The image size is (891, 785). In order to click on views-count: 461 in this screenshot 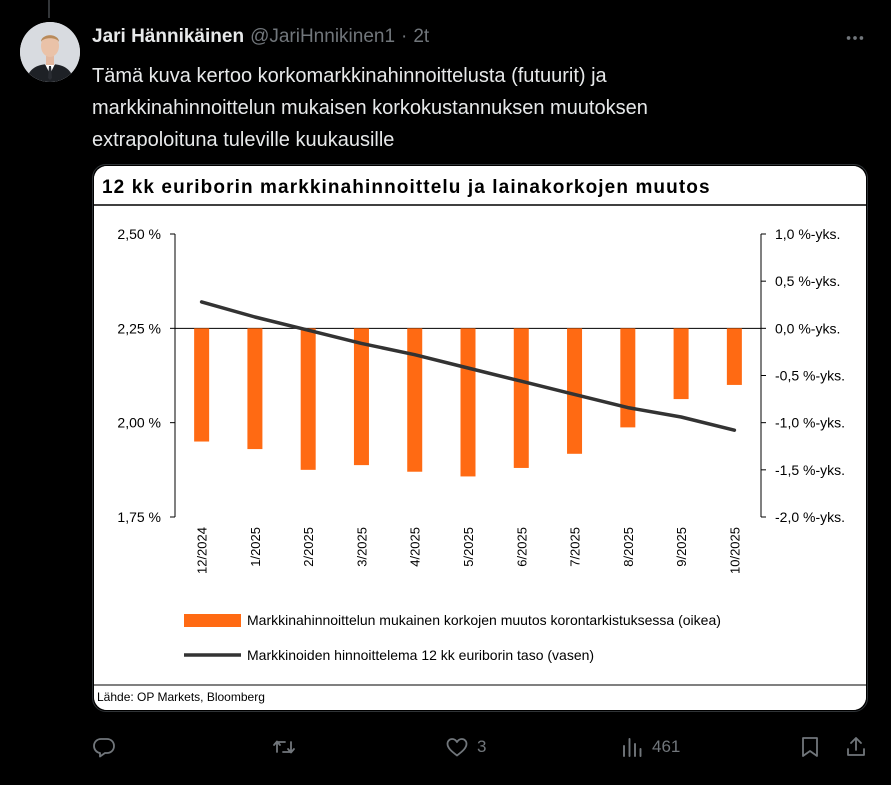, I will do `click(666, 746)`.